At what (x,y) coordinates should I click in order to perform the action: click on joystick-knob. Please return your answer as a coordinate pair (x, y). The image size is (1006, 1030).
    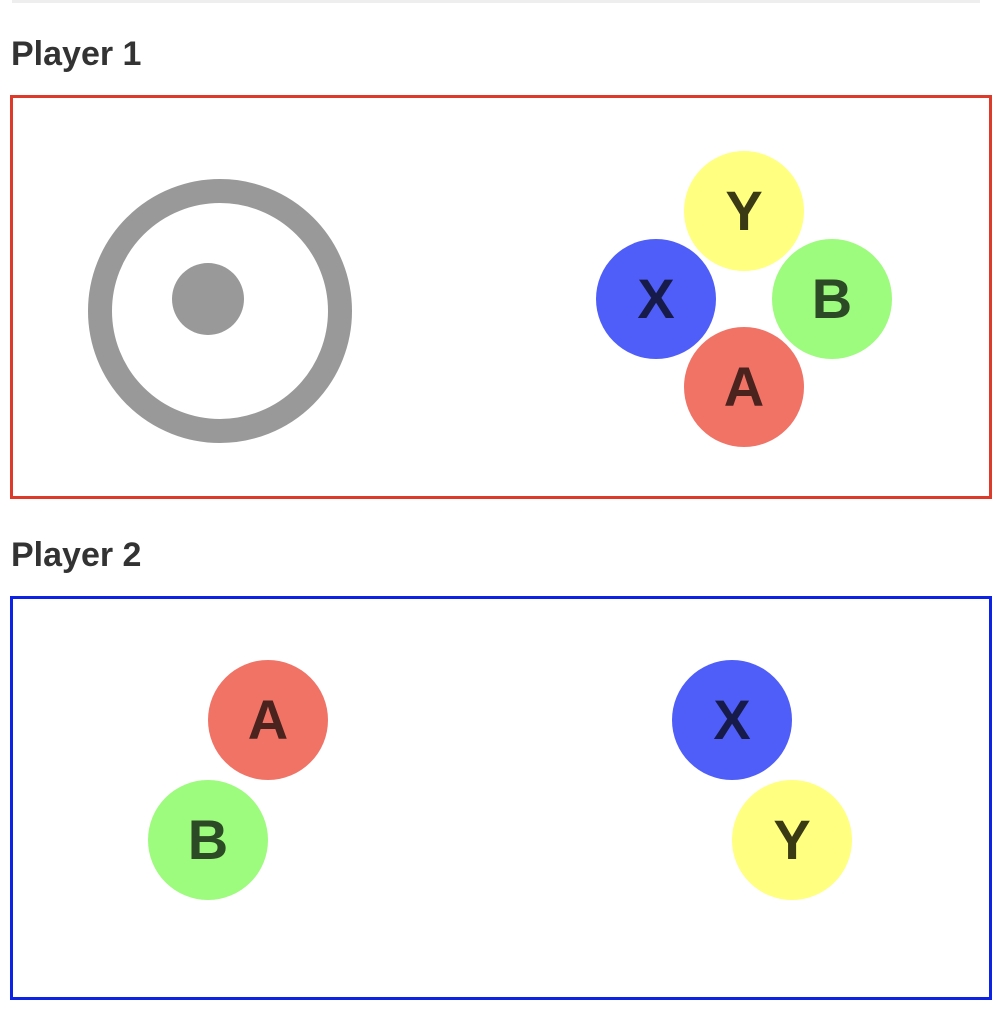
    Looking at the image, I should click on (208, 299).